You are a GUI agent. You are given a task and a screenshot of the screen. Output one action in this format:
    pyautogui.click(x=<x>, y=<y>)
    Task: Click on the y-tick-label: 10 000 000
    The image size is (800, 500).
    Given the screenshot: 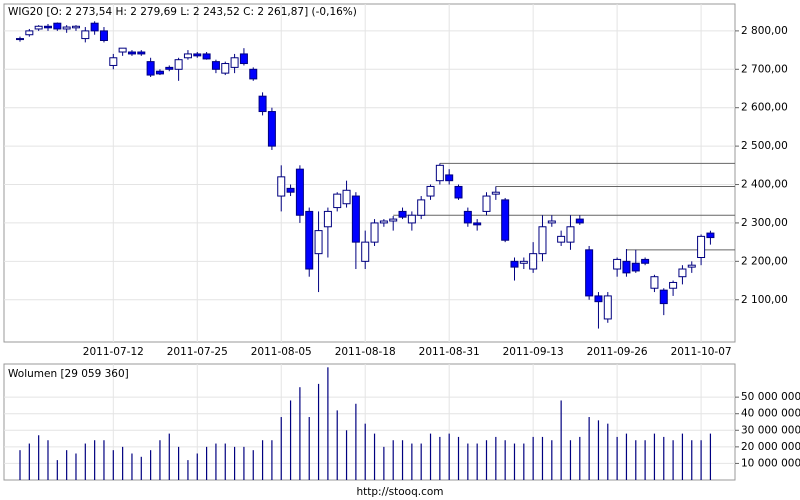 What is the action you would take?
    pyautogui.click(x=770, y=463)
    